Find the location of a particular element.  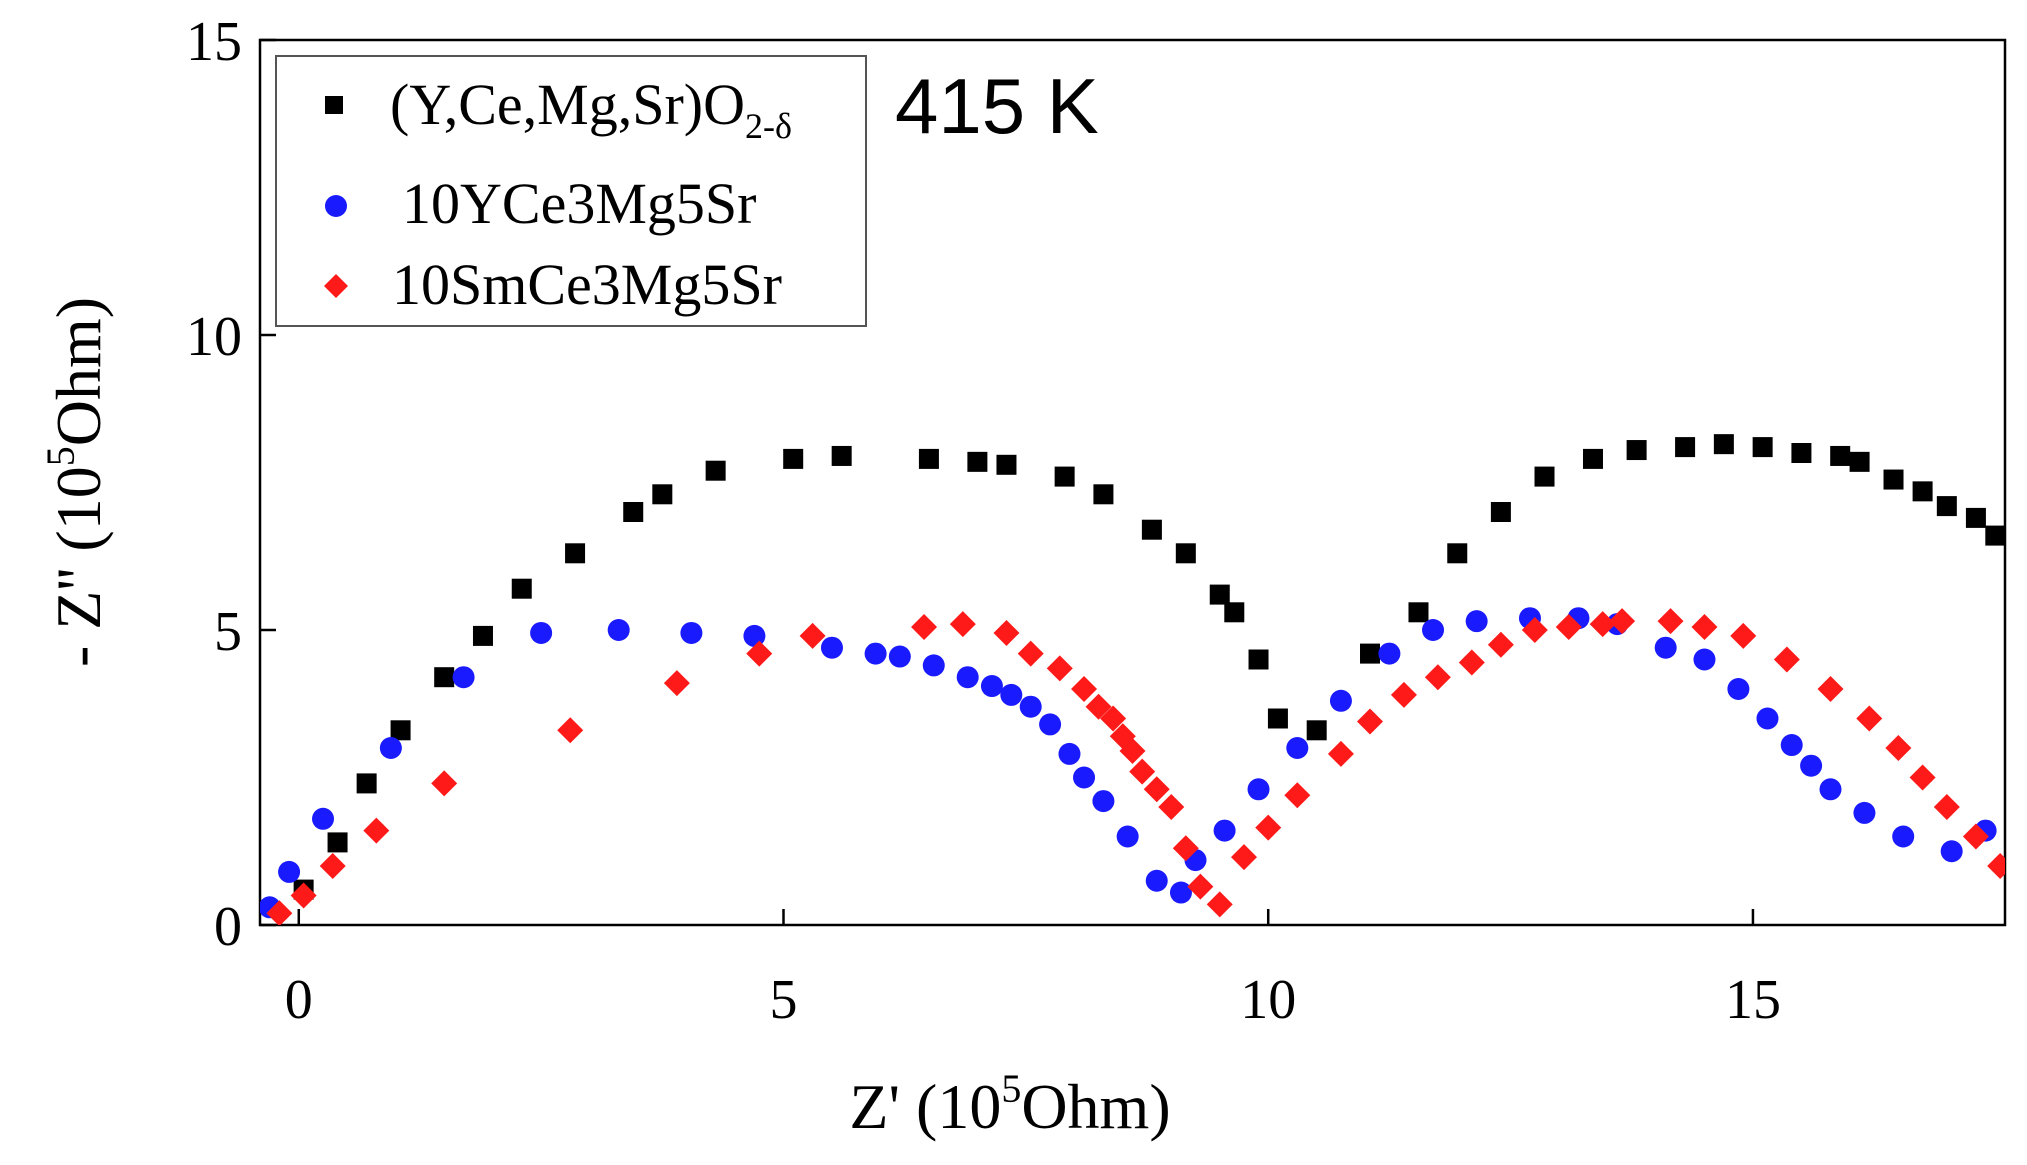

legend-label-10smcemgsr: 10SmCe3Mg5Sr is located at coordinates (587, 284).